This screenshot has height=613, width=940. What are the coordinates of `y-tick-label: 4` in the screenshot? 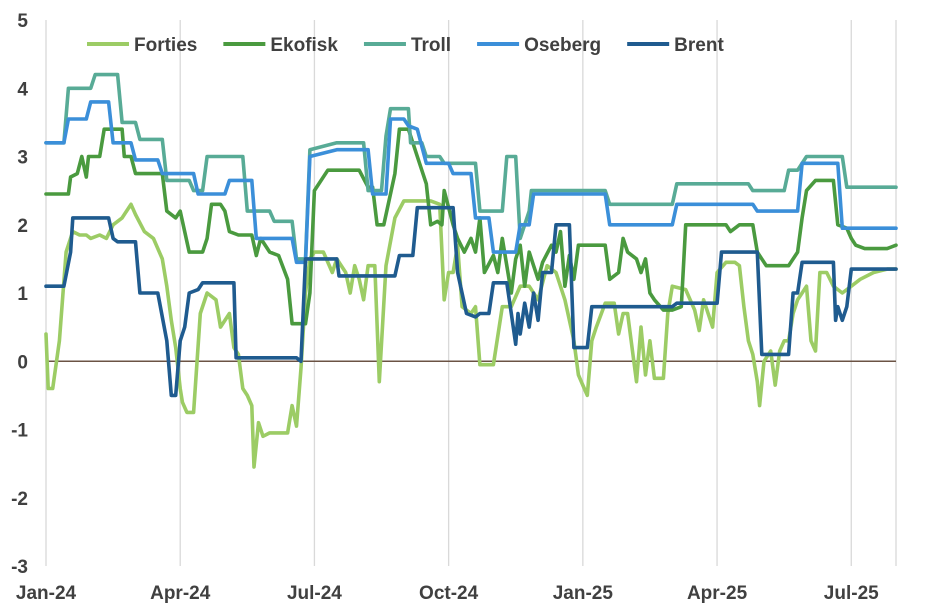 It's located at (22, 89).